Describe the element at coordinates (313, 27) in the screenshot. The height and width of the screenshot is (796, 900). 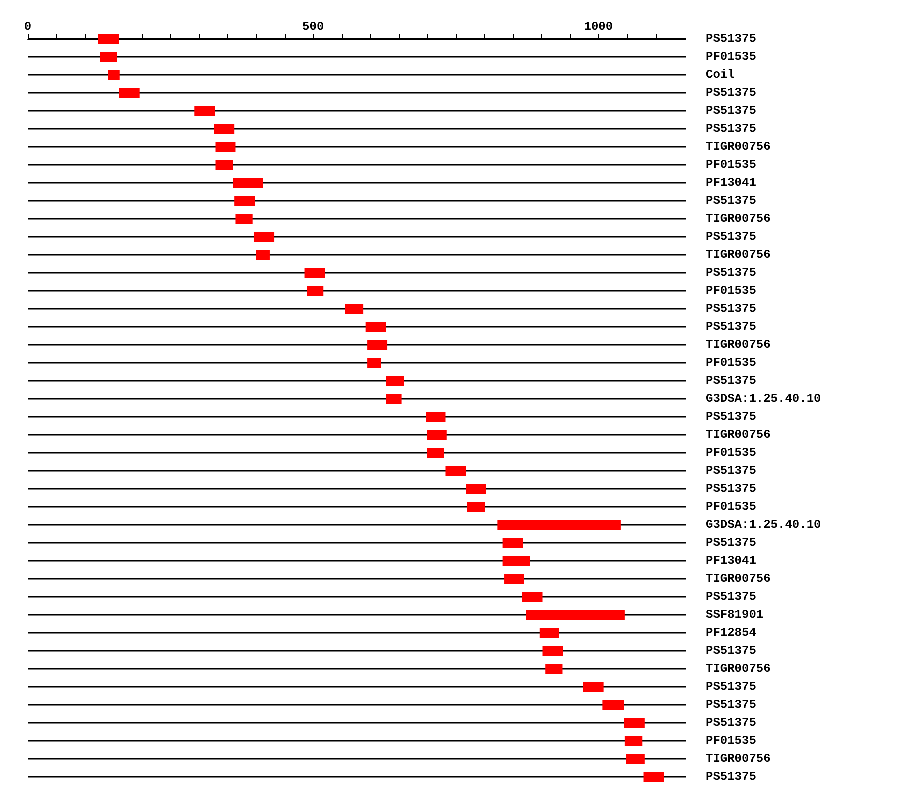
I see `x-tick-label: 500` at that location.